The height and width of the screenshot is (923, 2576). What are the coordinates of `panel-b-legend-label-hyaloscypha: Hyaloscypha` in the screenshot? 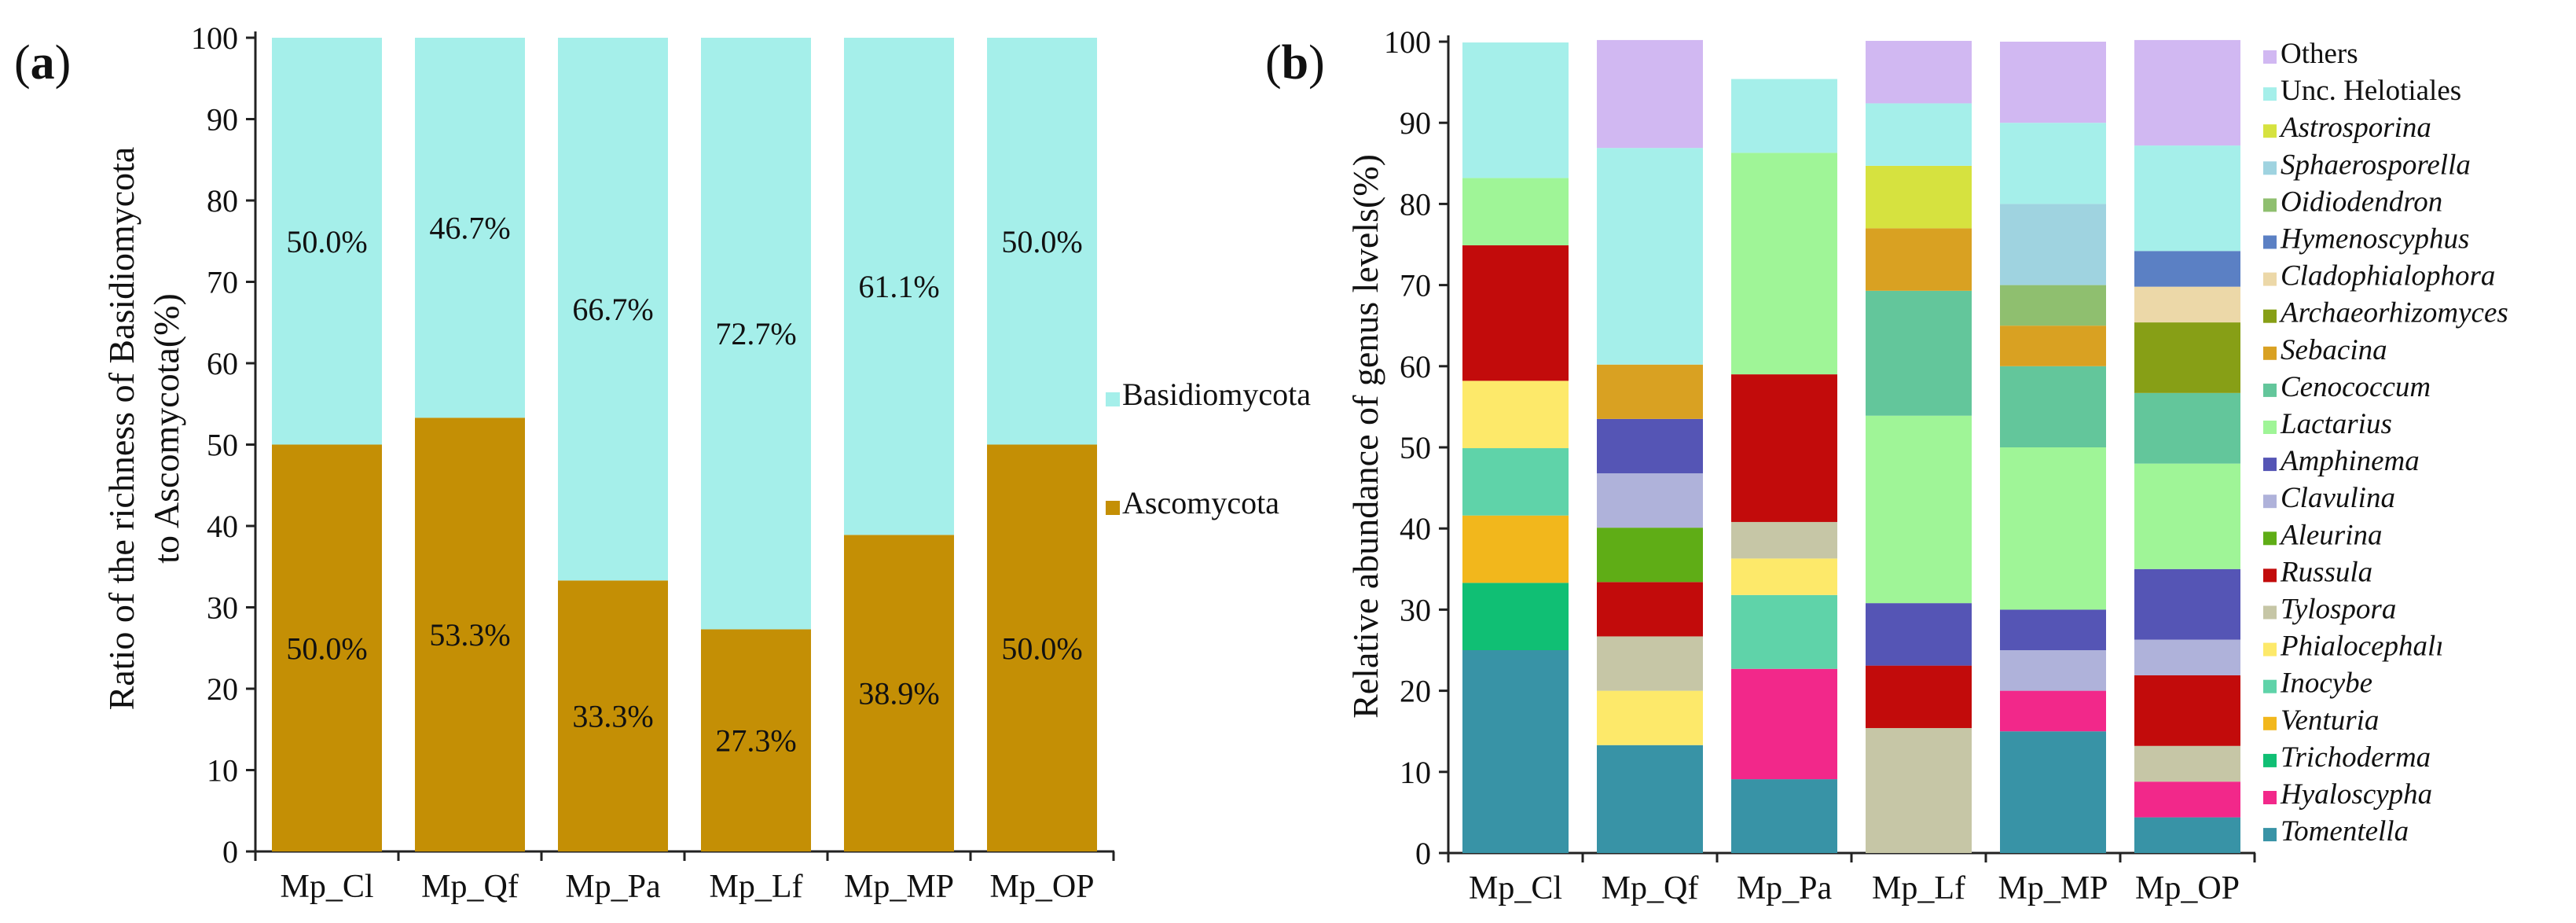 It's located at (2356, 794).